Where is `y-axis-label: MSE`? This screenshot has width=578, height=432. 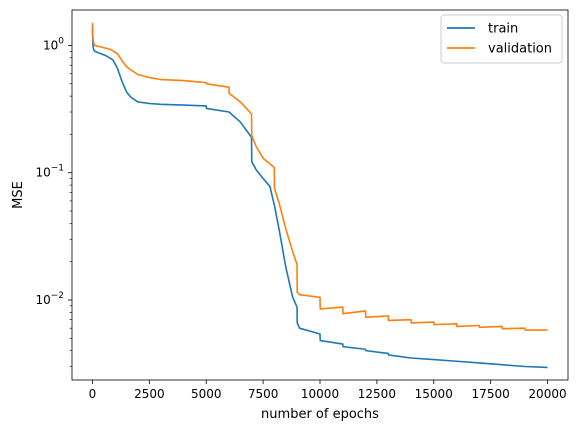 y-axis-label: MSE is located at coordinates (18, 195).